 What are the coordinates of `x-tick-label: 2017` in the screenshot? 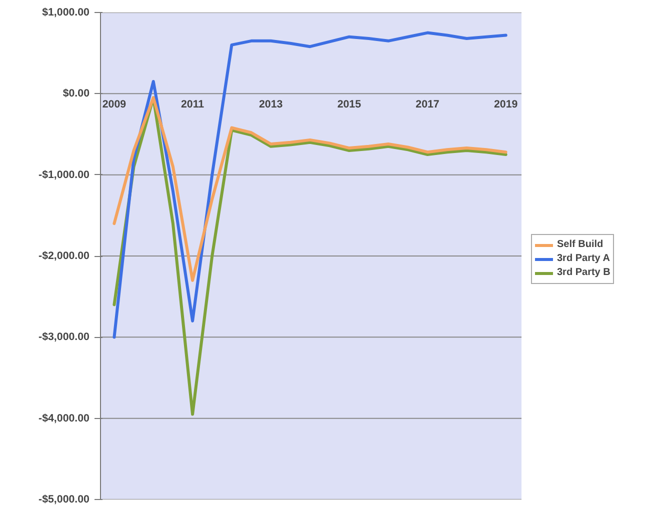 It's located at (428, 104).